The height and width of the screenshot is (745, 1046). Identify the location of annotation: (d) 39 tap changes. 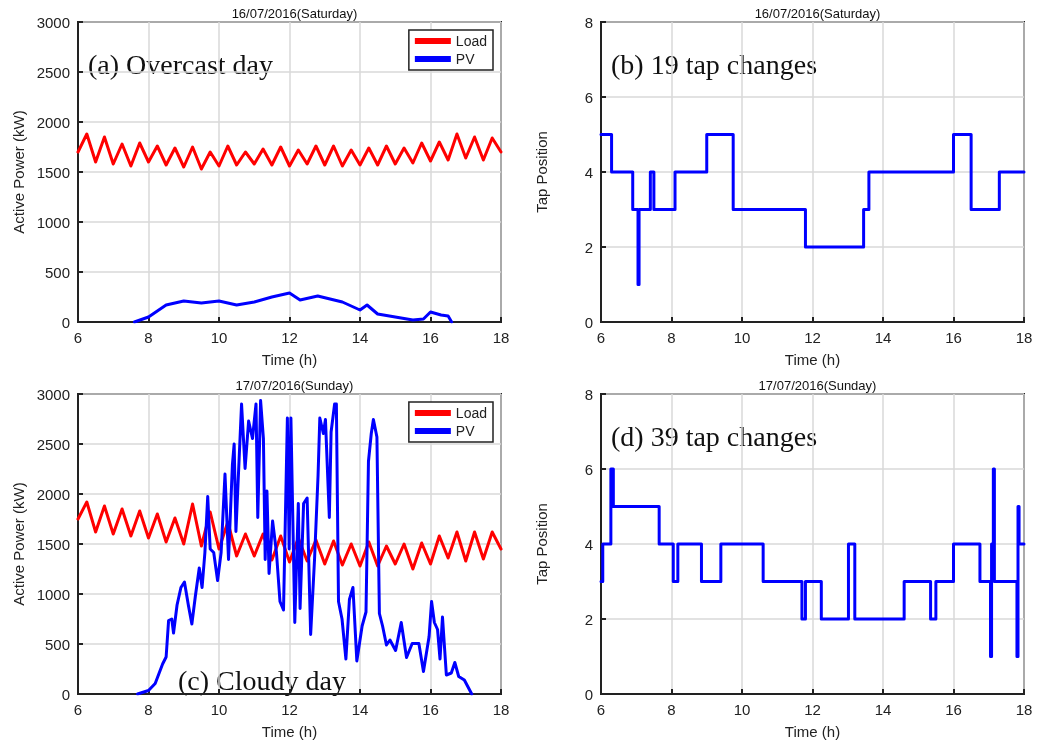
(714, 436).